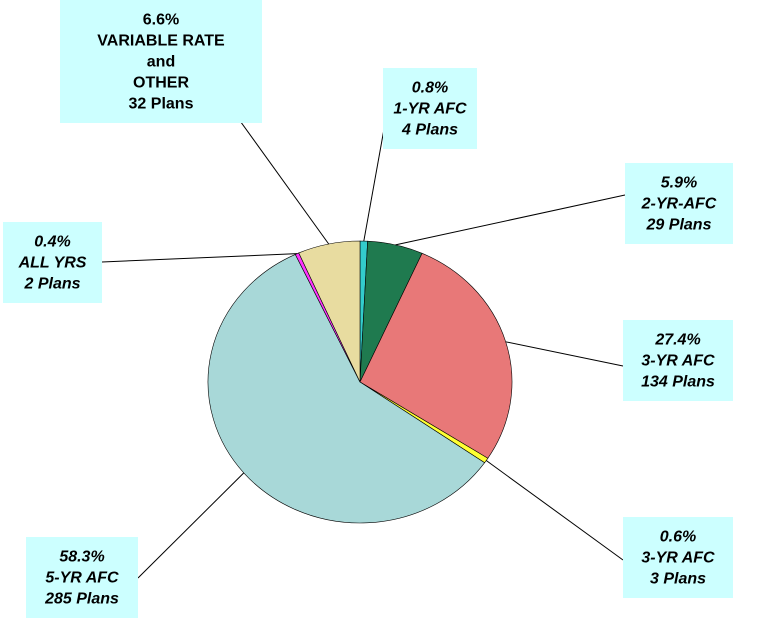 The height and width of the screenshot is (619, 757). What do you see at coordinates (81, 557) in the screenshot?
I see `data-label: 58.3%` at bounding box center [81, 557].